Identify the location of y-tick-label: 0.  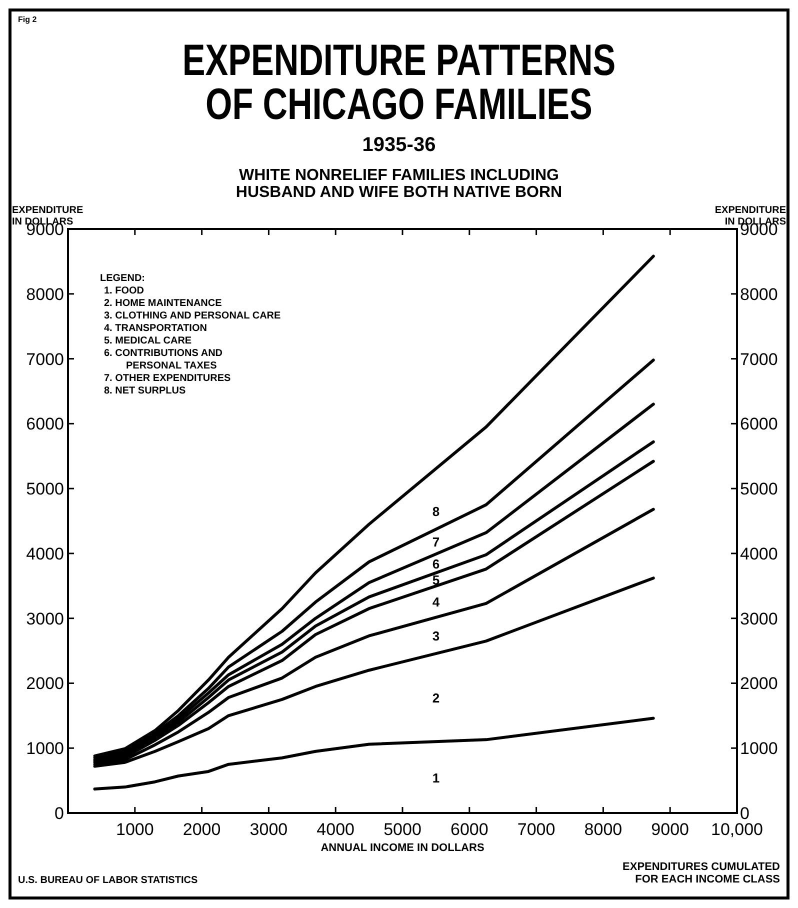
(59, 813).